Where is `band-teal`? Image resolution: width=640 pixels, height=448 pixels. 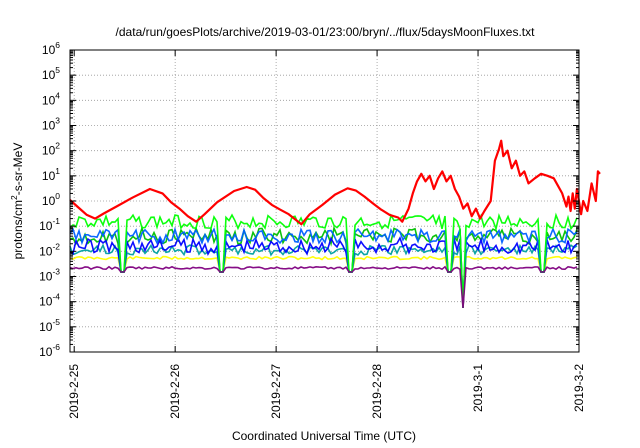
band-teal is located at coordinates (323, 276).